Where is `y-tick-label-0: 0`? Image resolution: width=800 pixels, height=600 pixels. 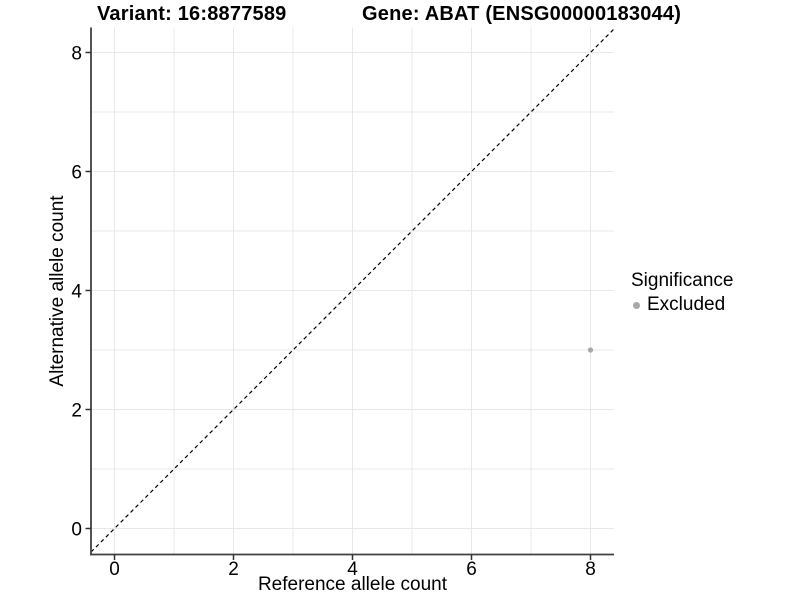 y-tick-label-0: 0 is located at coordinates (76, 529).